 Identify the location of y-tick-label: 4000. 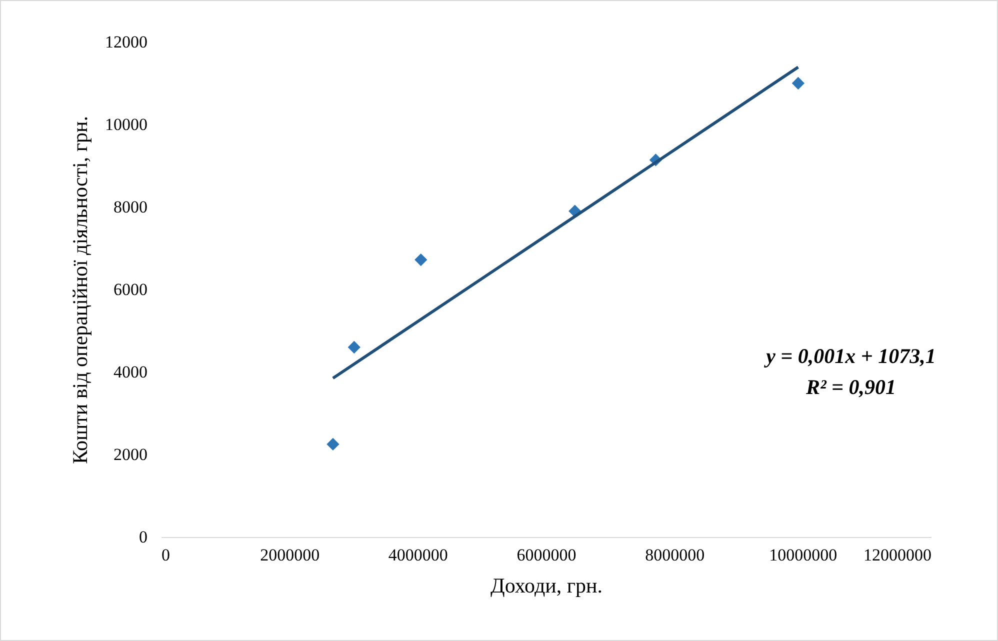
(131, 372).